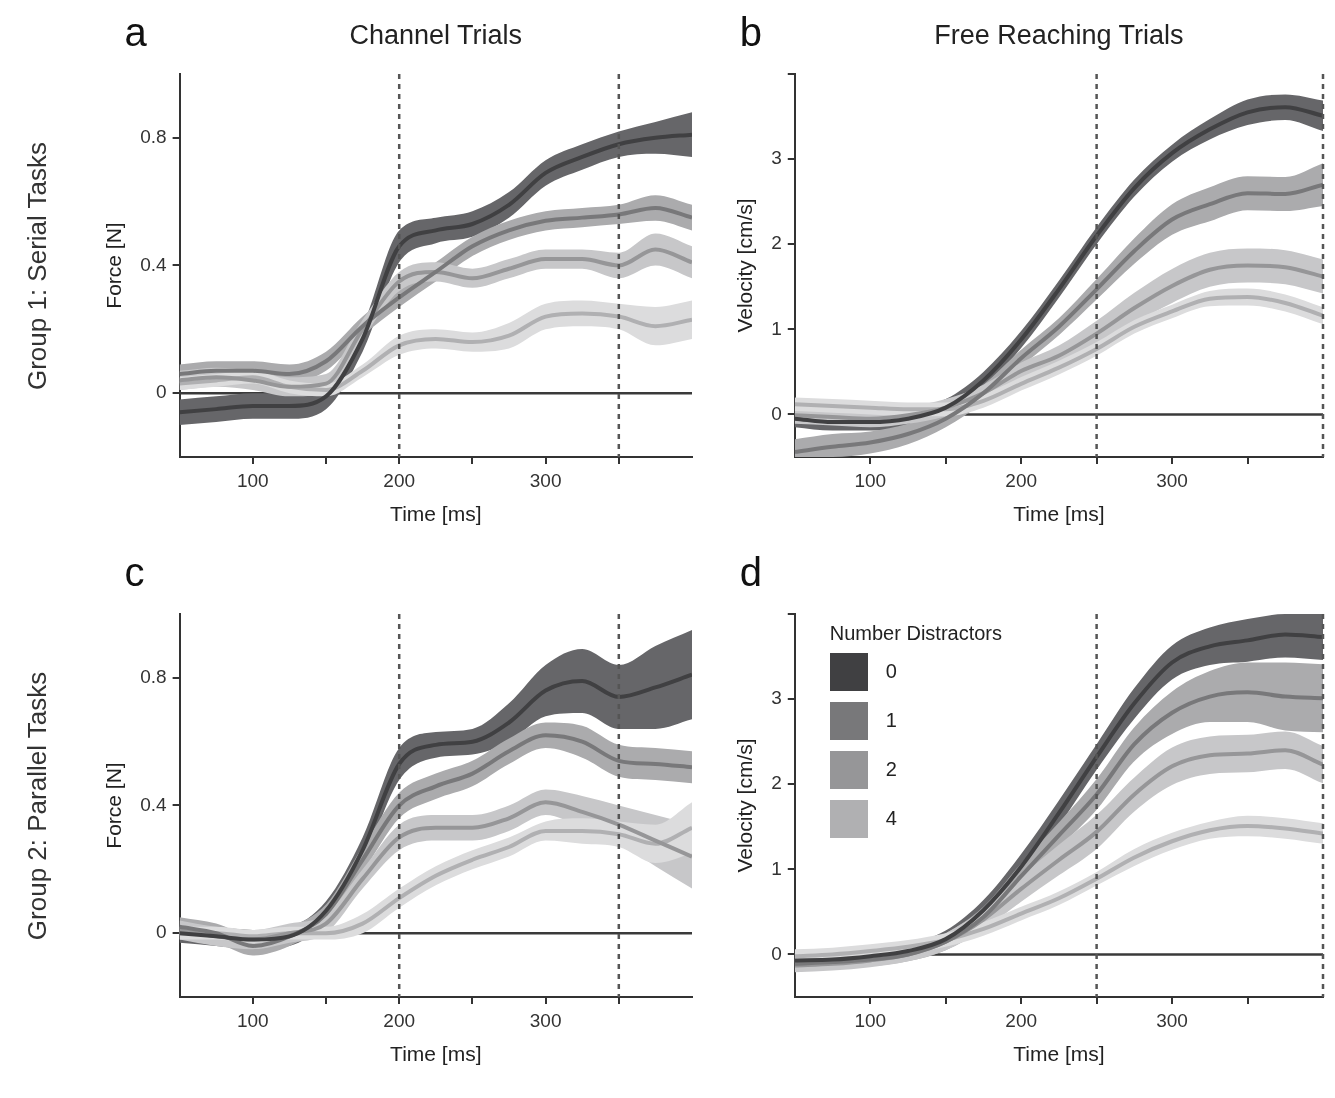 This screenshot has width=1335, height=1098. I want to click on line-series, so click(435, 807).